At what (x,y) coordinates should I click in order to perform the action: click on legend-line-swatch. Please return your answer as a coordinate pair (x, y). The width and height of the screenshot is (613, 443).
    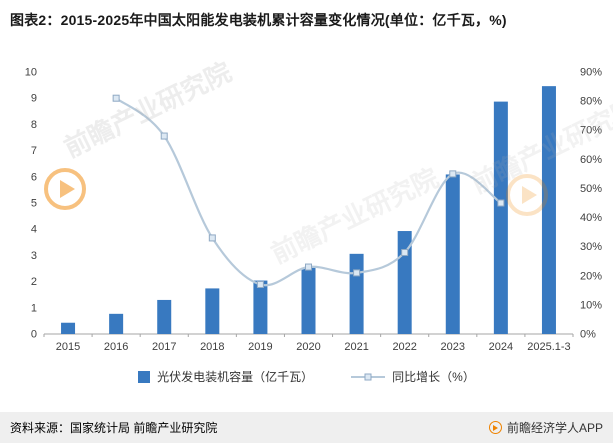
    Looking at the image, I should click on (368, 376).